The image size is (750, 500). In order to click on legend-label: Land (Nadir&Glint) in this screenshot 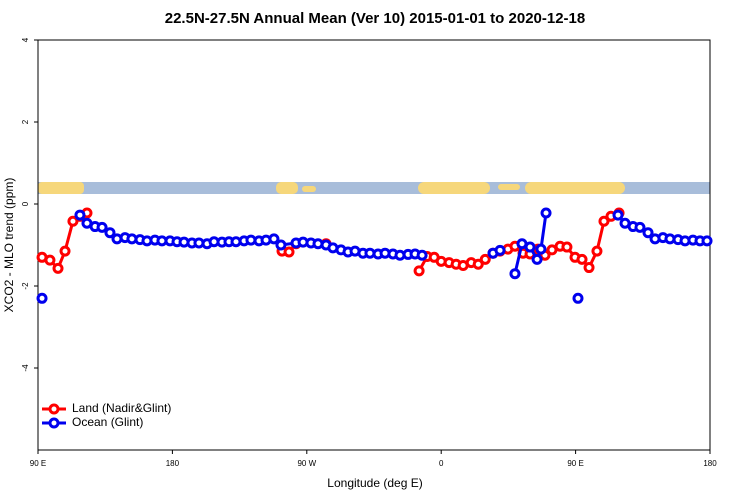, I will do `click(121, 408)`.